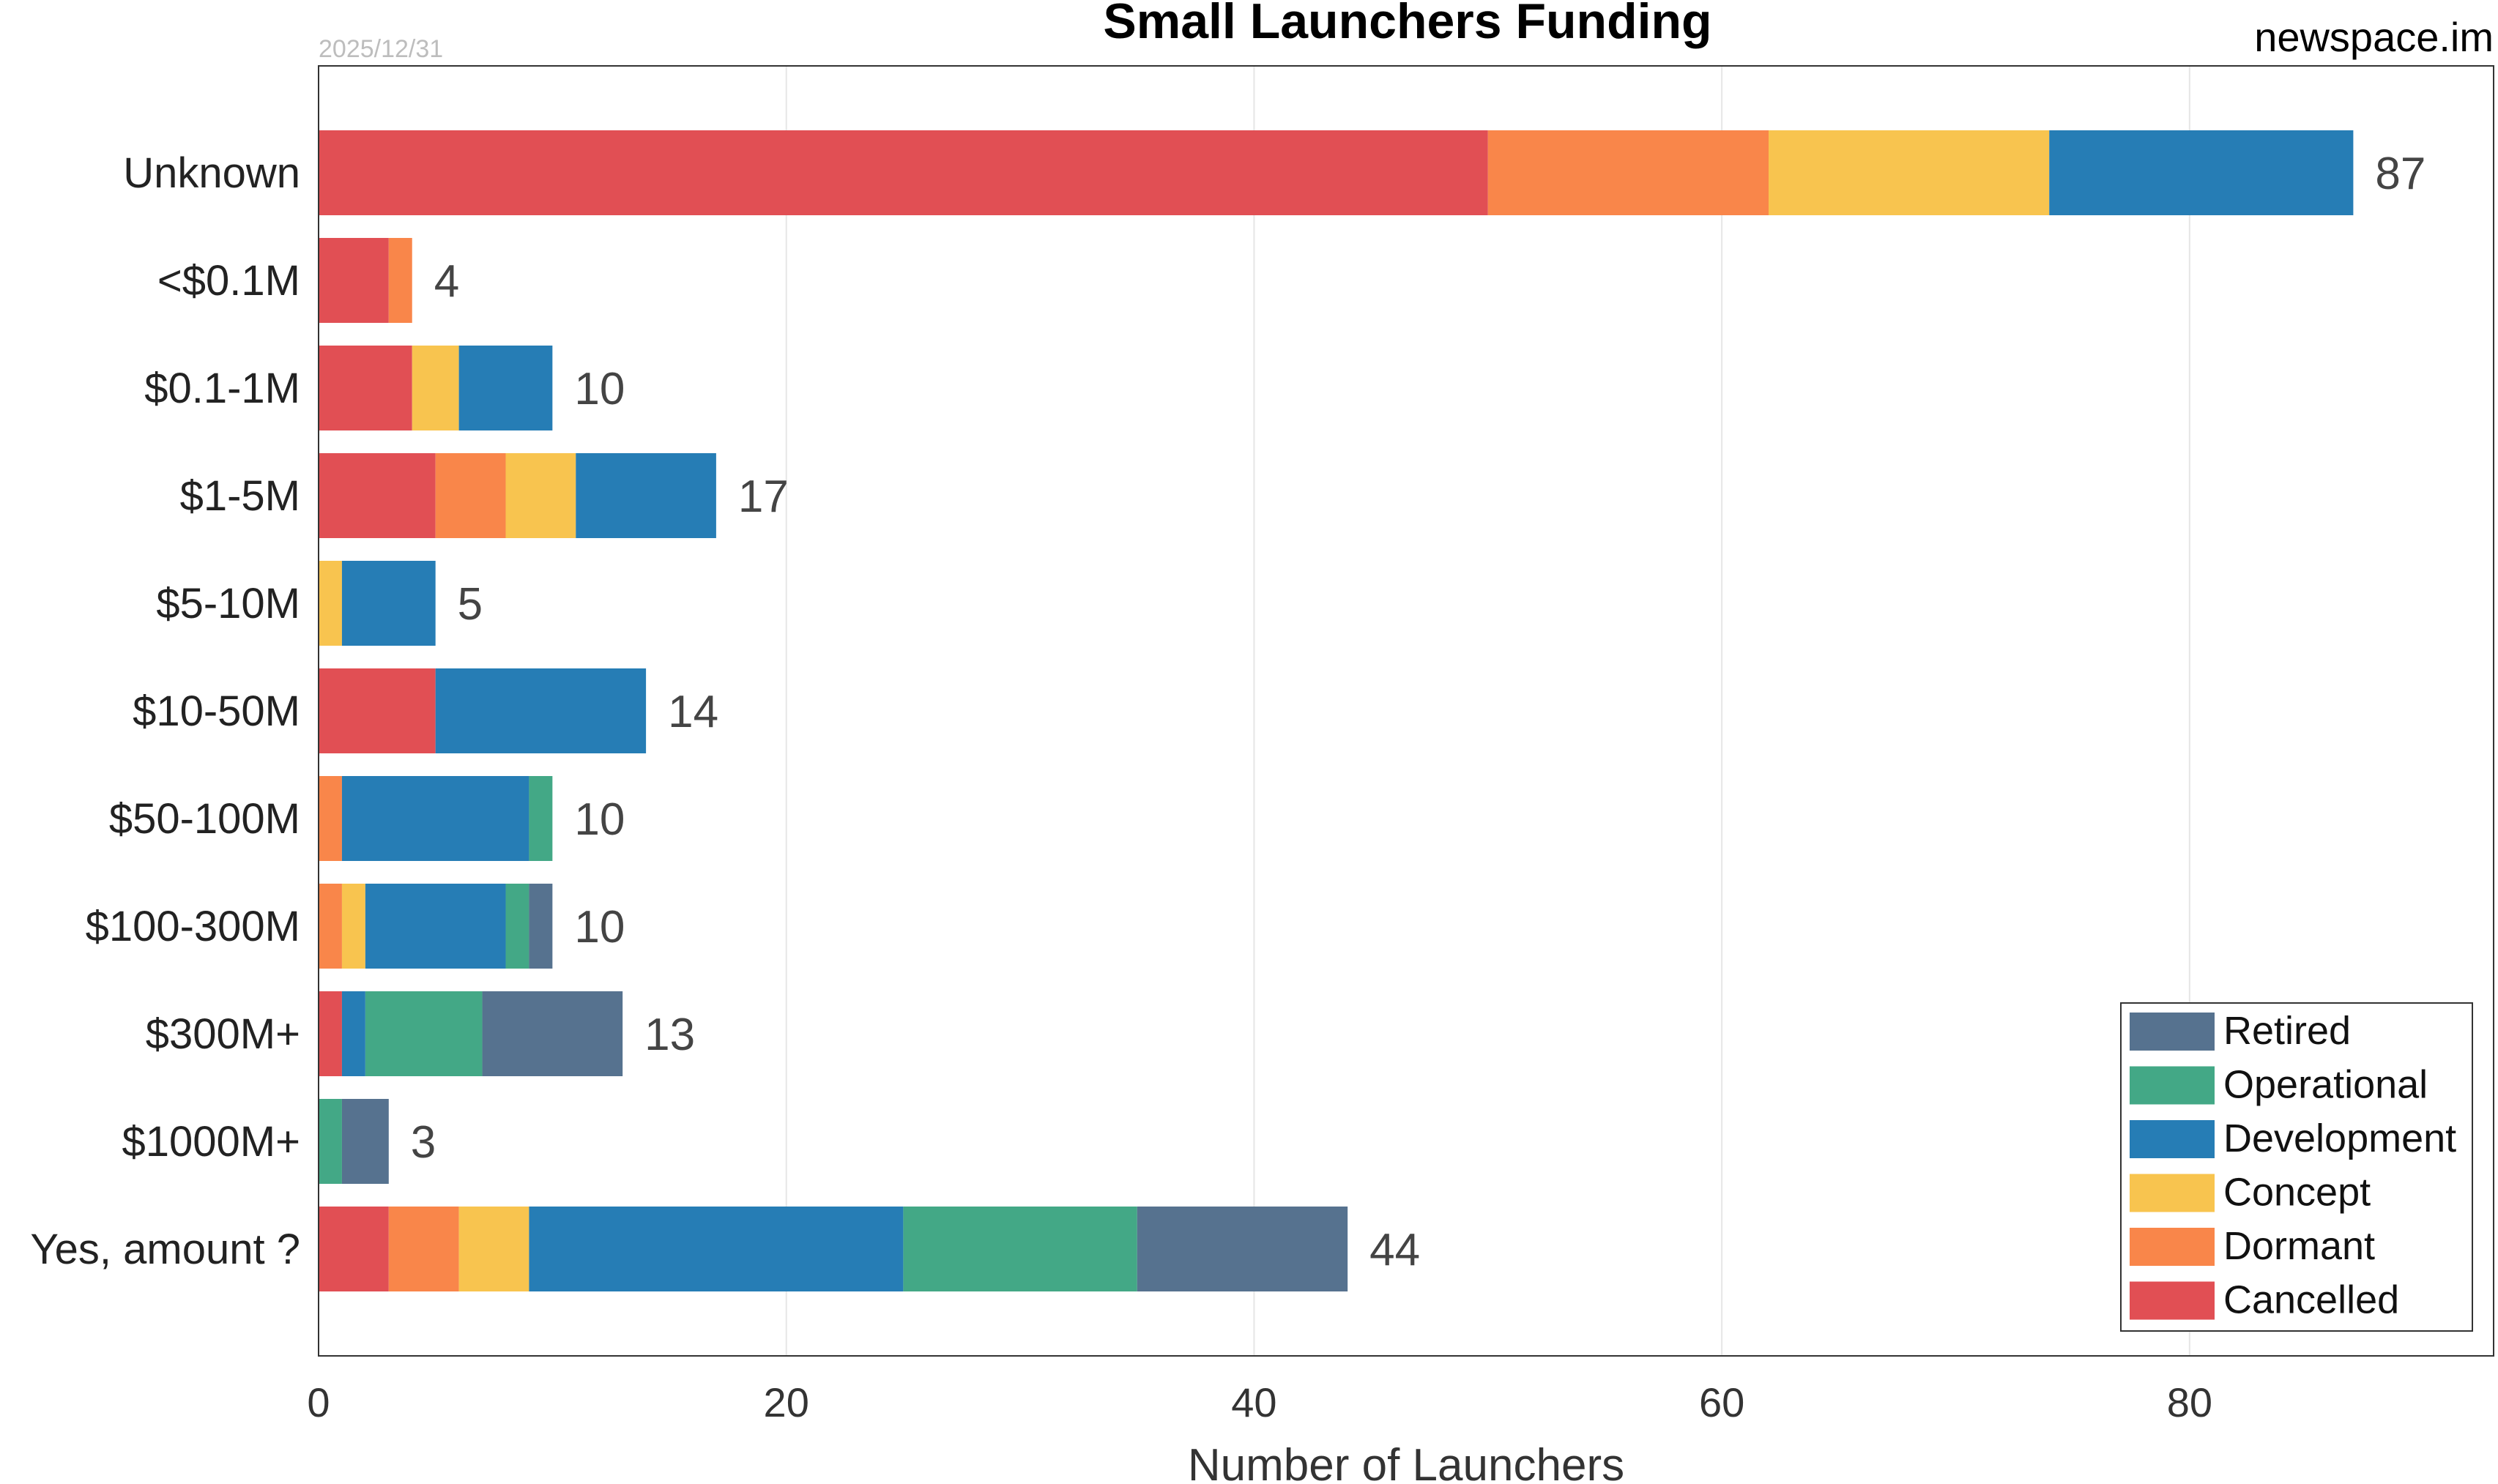 The width and height of the screenshot is (2498, 1484). What do you see at coordinates (541, 926) in the screenshot?
I see `bar-retired-100-300m` at bounding box center [541, 926].